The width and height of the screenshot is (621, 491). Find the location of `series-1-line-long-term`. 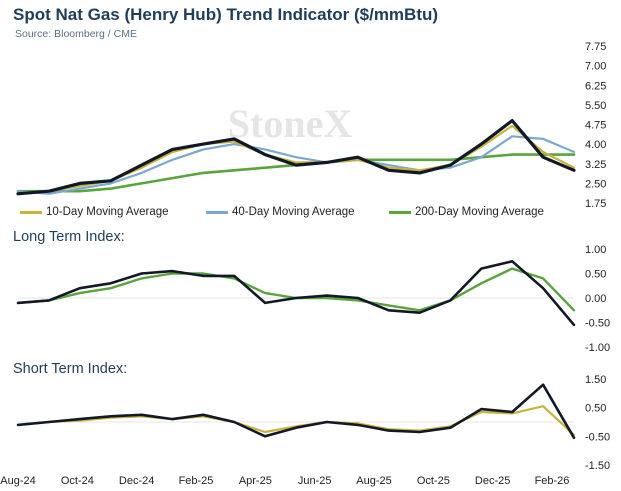

series-1-line-long-term is located at coordinates (296, 289).